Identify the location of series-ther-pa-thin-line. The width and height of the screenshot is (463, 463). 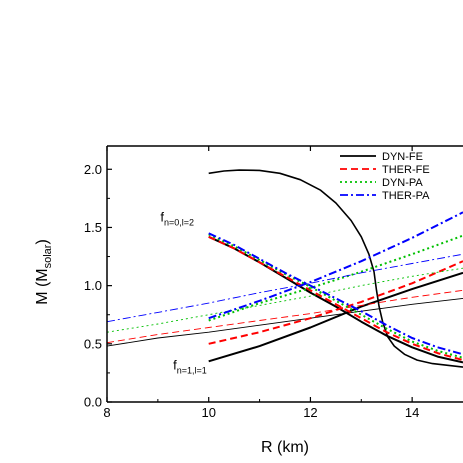
(285, 288).